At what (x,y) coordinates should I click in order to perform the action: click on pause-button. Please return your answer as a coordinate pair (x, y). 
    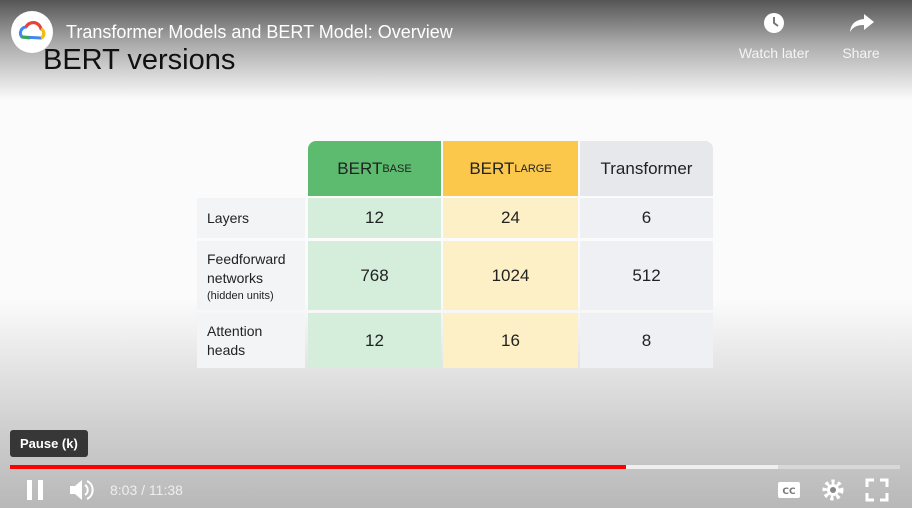
    Looking at the image, I should click on (36, 490).